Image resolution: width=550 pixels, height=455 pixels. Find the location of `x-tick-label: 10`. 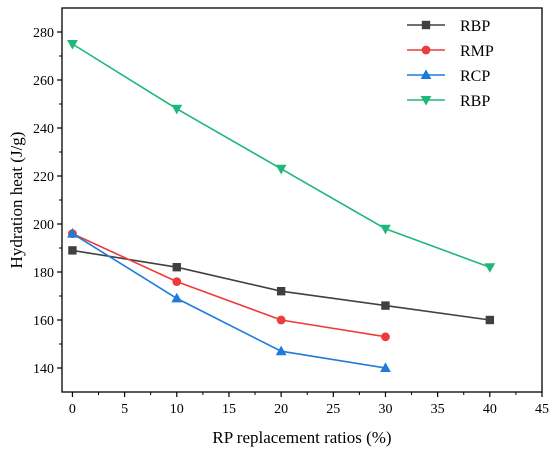

x-tick-label: 10 is located at coordinates (177, 409).